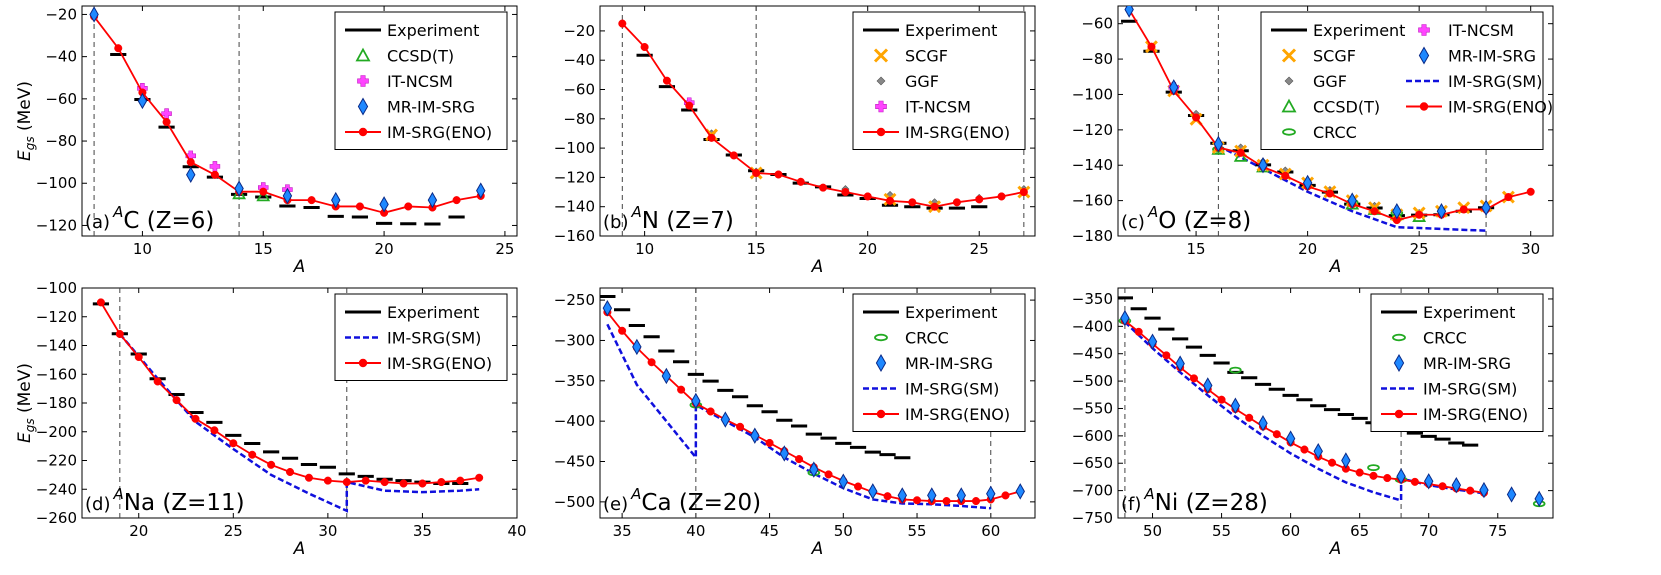  Describe the element at coordinates (926, 56) in the screenshot. I see `legend-scgf-label: SCGF` at that location.